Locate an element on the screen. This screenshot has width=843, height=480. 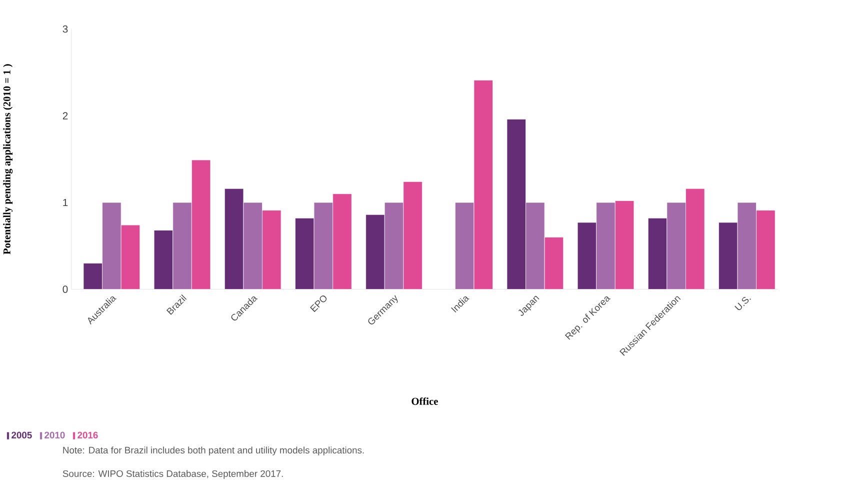
source-note: Source: WIPO Statistics Database, September 2017. is located at coordinates (172, 474).